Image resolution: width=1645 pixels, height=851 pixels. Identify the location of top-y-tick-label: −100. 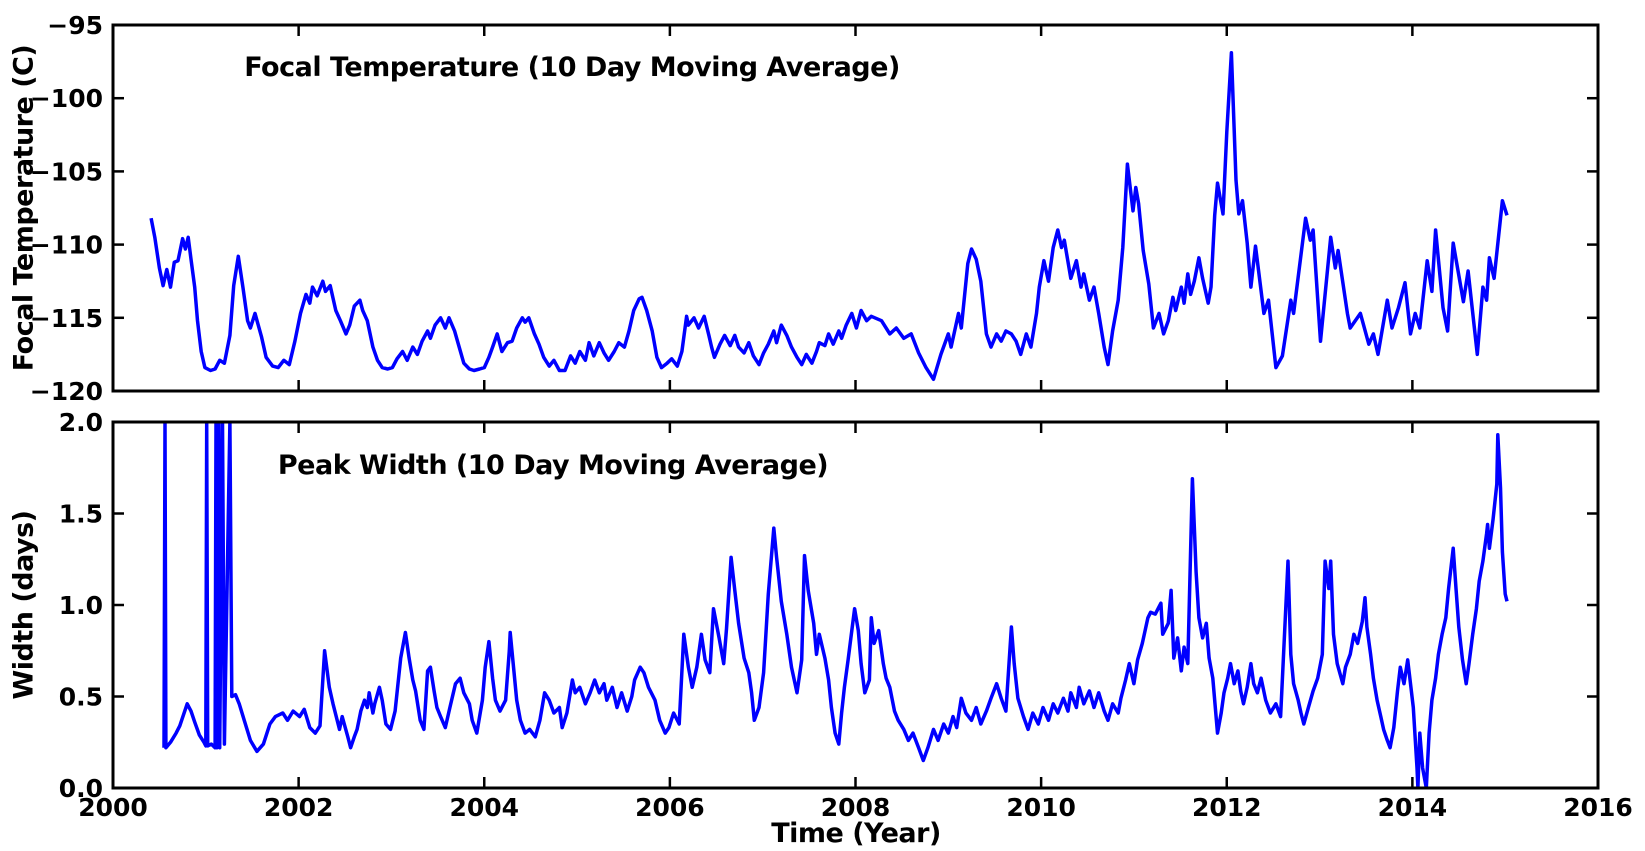
(66, 98).